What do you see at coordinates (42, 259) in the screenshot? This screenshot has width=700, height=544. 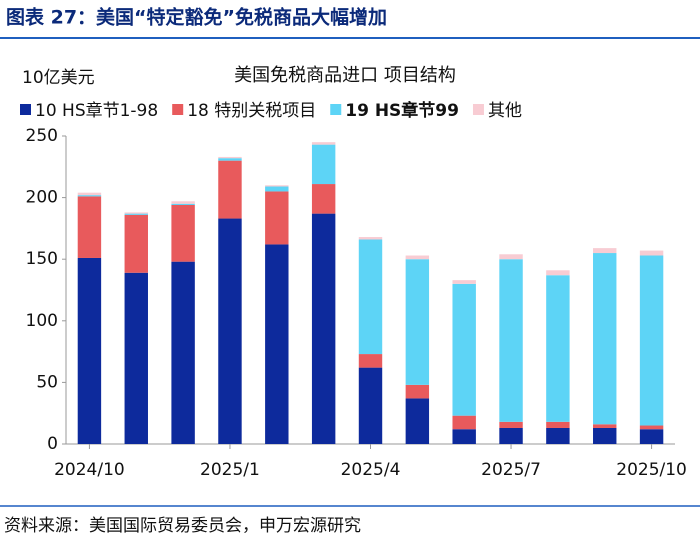 I see `y-tick-label: 150` at bounding box center [42, 259].